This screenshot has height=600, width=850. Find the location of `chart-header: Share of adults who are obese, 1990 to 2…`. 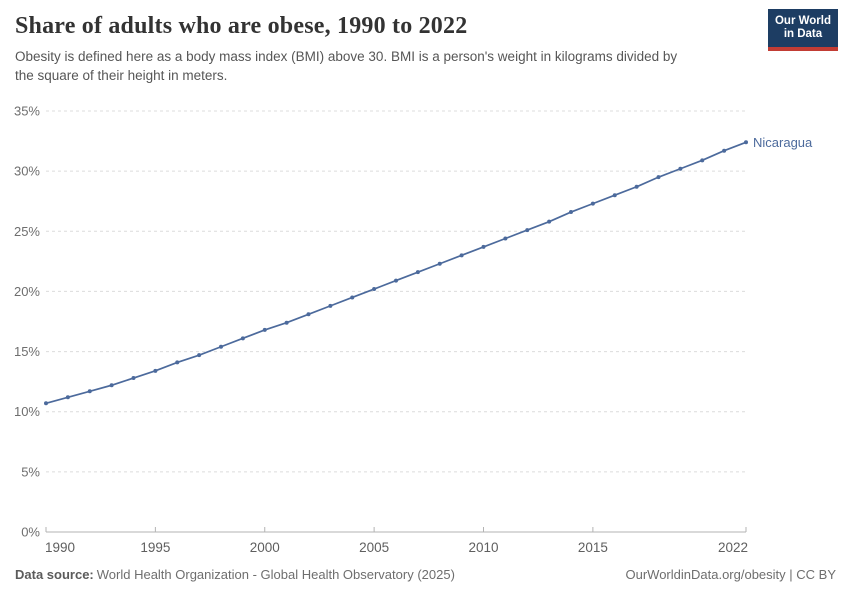

chart-header: Share of adults who are obese, 1990 to 2… is located at coordinates (387, 49).